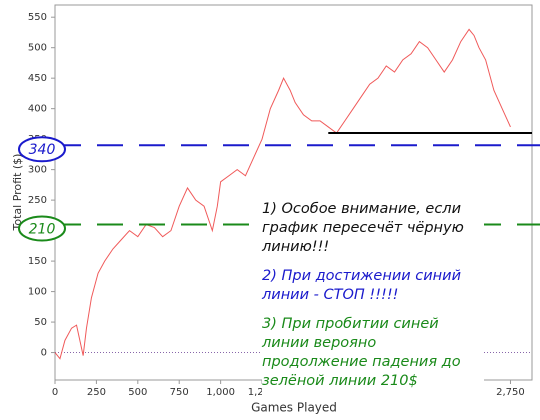  I want to click on x-tick-label: 500, so click(137, 392).